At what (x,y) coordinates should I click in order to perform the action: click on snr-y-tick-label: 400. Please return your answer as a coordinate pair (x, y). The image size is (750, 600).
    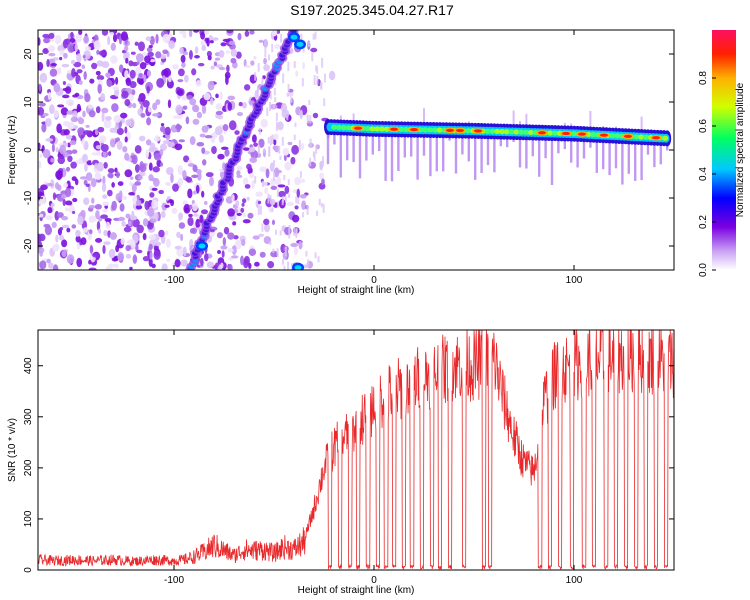
    Looking at the image, I should click on (28, 365).